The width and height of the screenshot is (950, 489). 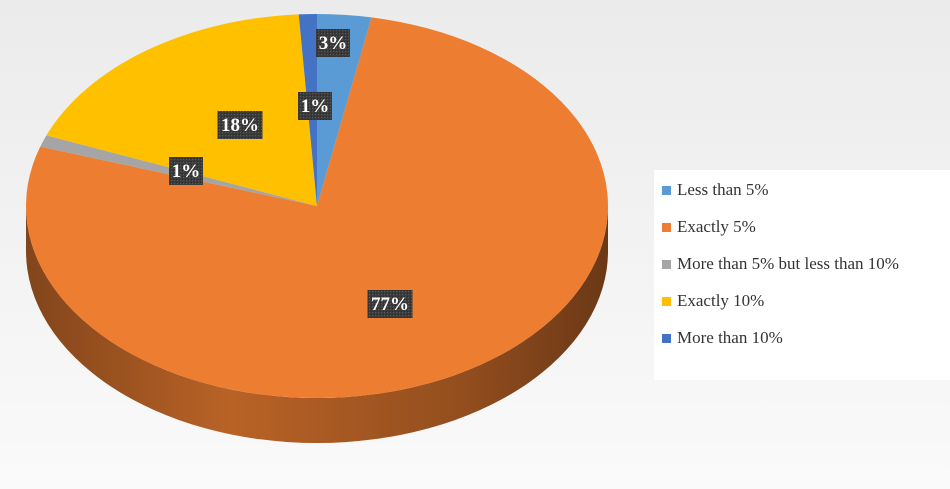 I want to click on data-label-1: 77%, so click(x=390, y=304).